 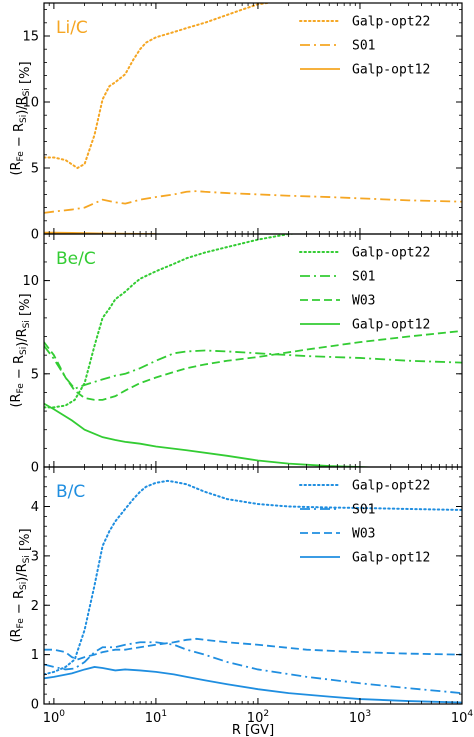 What do you see at coordinates (54, 717) in the screenshot?
I see `x-tick-label: 10⁰` at bounding box center [54, 717].